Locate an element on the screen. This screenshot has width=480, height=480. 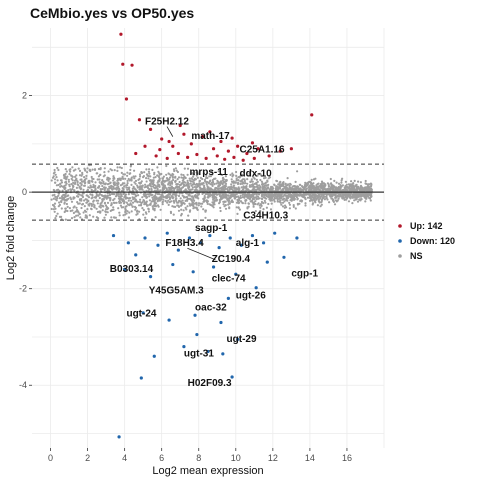
gene-label: Y45G5AM.3 is located at coordinates (176, 291).